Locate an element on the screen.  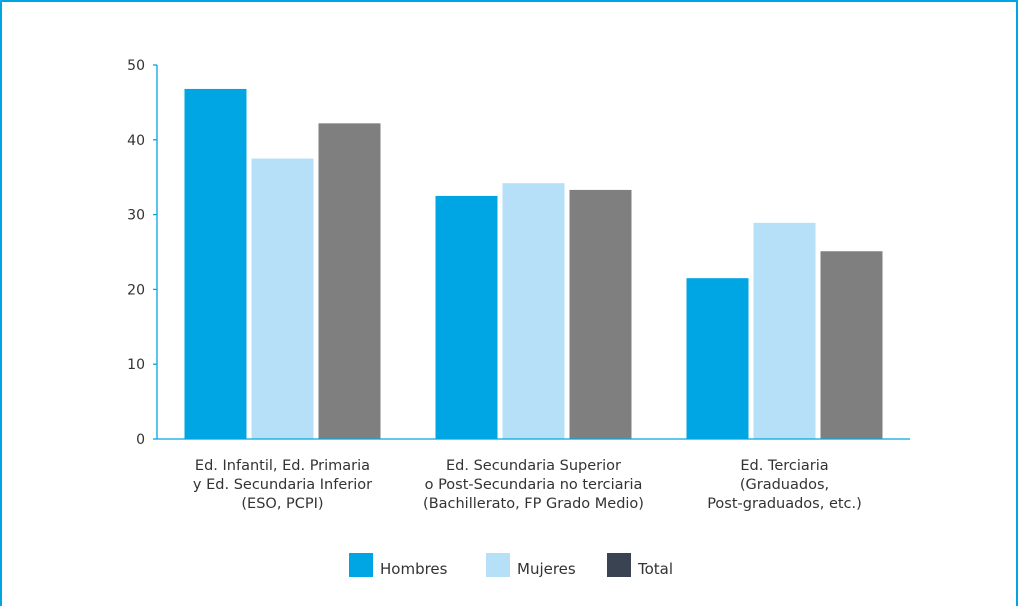
y-axis: 0 10 20 30 40 50 is located at coordinates (142, 253).